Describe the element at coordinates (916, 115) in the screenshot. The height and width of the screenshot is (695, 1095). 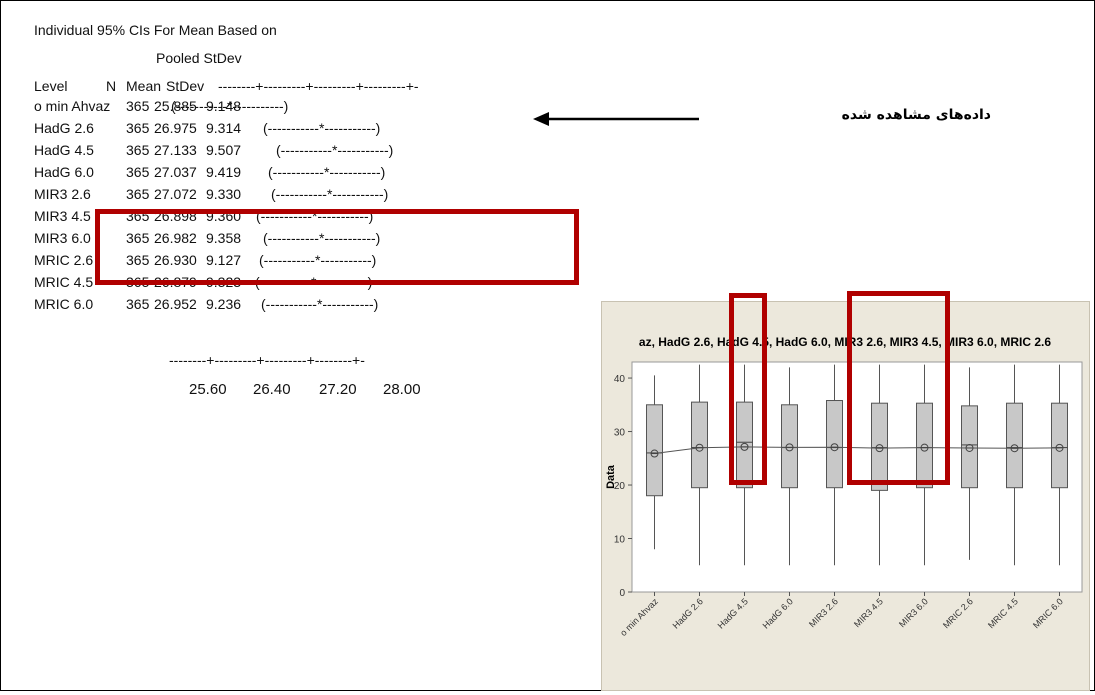
I see `observed-data-label: داده‌های مشاهده شده` at that location.